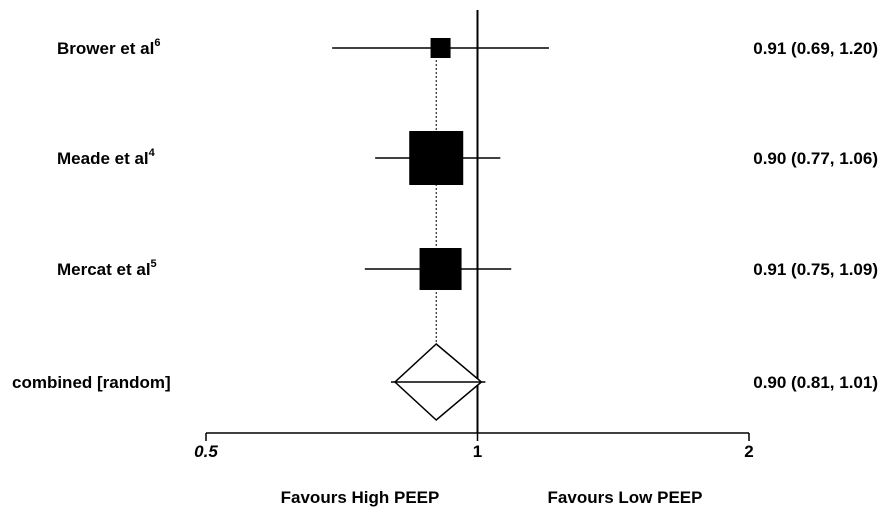 The height and width of the screenshot is (517, 879). What do you see at coordinates (107, 268) in the screenshot?
I see `study-label: Mercat et al5` at bounding box center [107, 268].